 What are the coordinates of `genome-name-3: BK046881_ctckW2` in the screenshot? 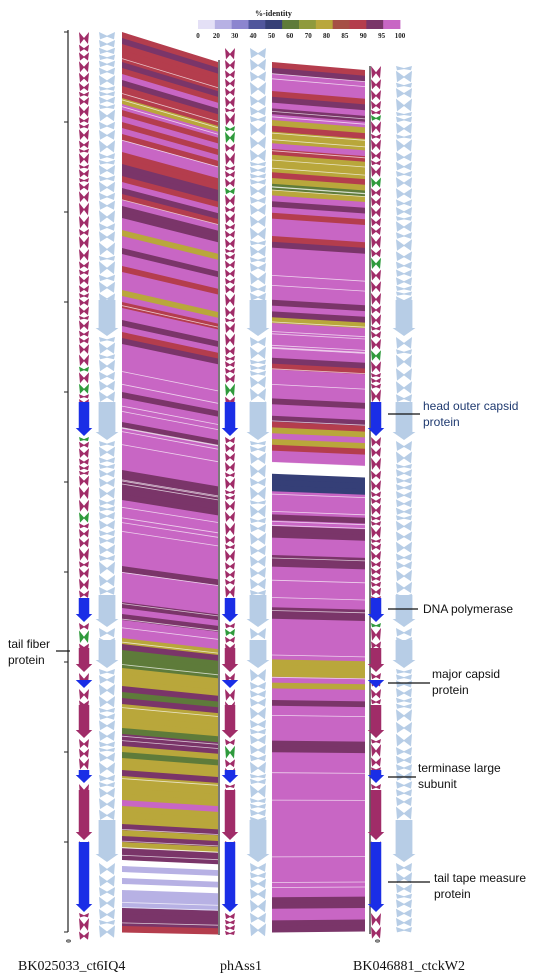 It's located at (409, 966).